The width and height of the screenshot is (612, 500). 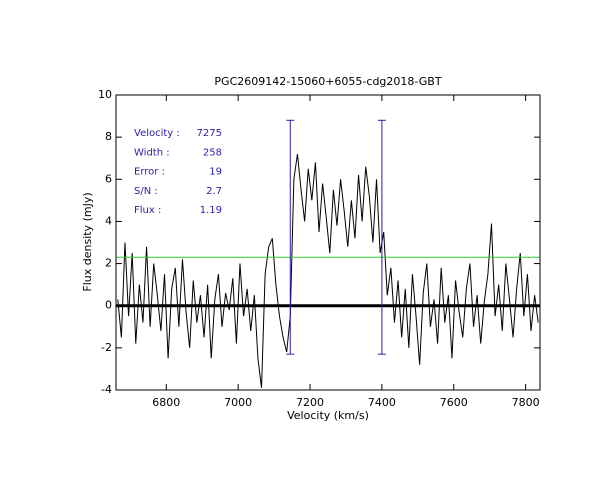 I want to click on y-tick-label: 0, so click(x=108, y=305).